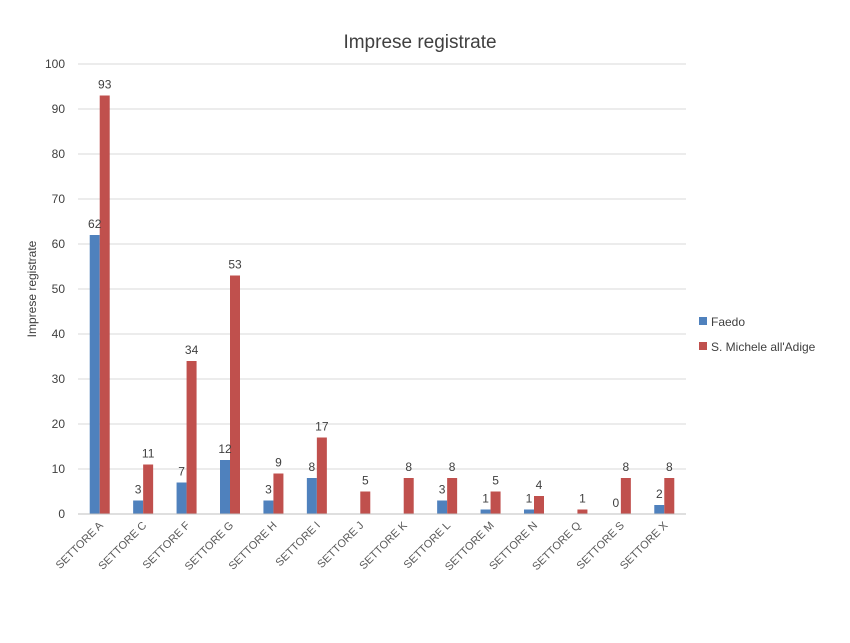 This screenshot has width=850, height=643. What do you see at coordinates (59, 424) in the screenshot?
I see `y-tick-label: 20` at bounding box center [59, 424].